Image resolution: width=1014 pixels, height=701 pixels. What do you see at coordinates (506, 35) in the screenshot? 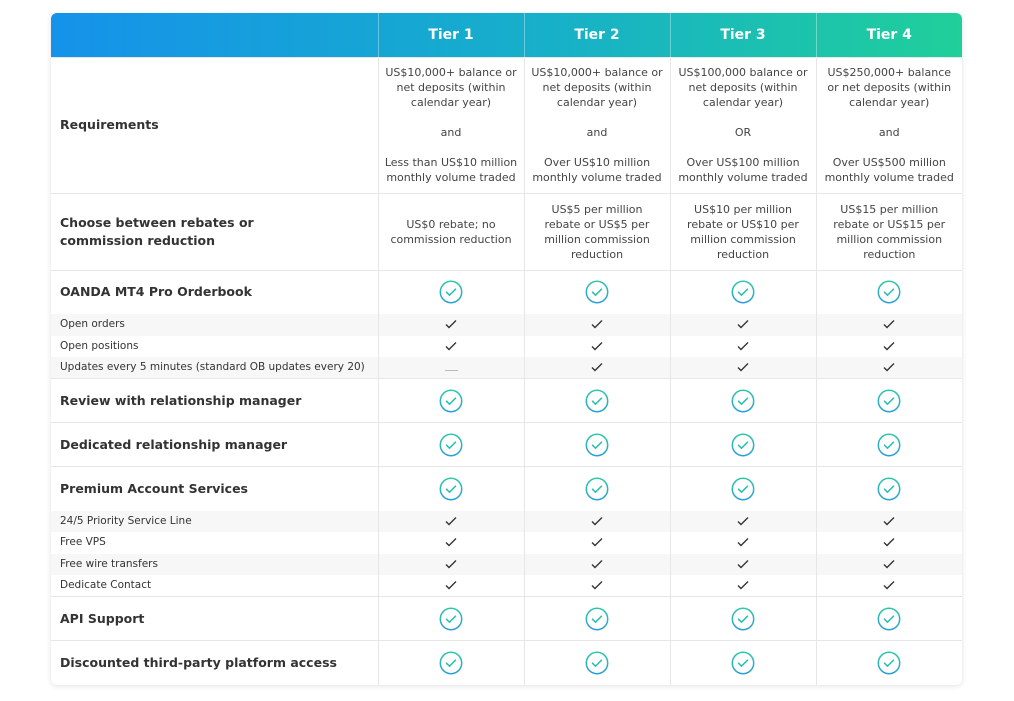
I see `table-header: Tier 1 Tier 2 Tier 3 Tier 4` at bounding box center [506, 35].